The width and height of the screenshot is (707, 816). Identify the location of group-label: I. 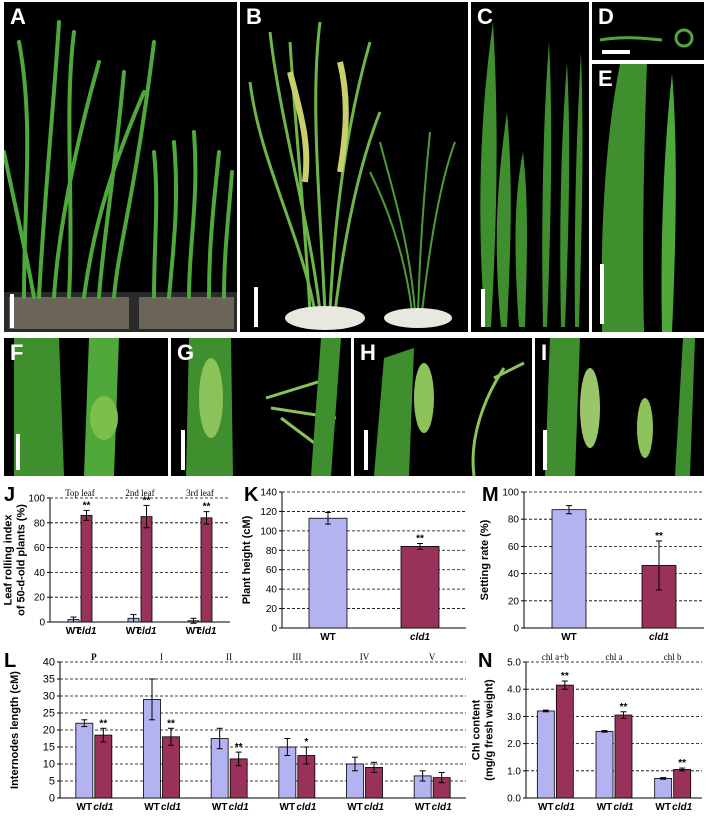
(161, 657).